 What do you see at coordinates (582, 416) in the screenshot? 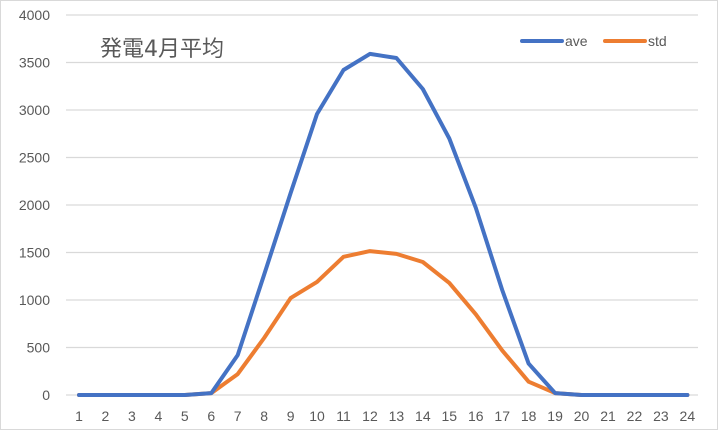
I see `x-tick-label: 20` at bounding box center [582, 416].